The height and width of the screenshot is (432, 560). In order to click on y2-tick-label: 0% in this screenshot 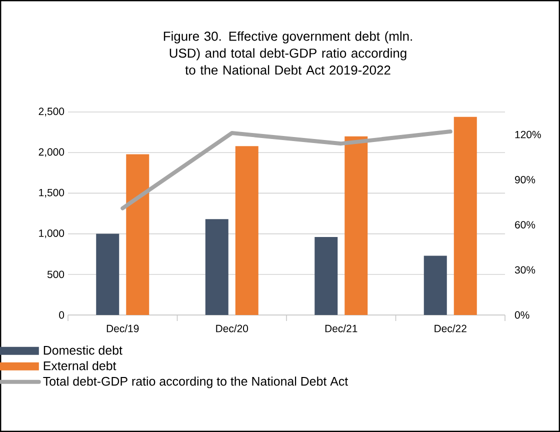, I will do `click(522, 315)`.